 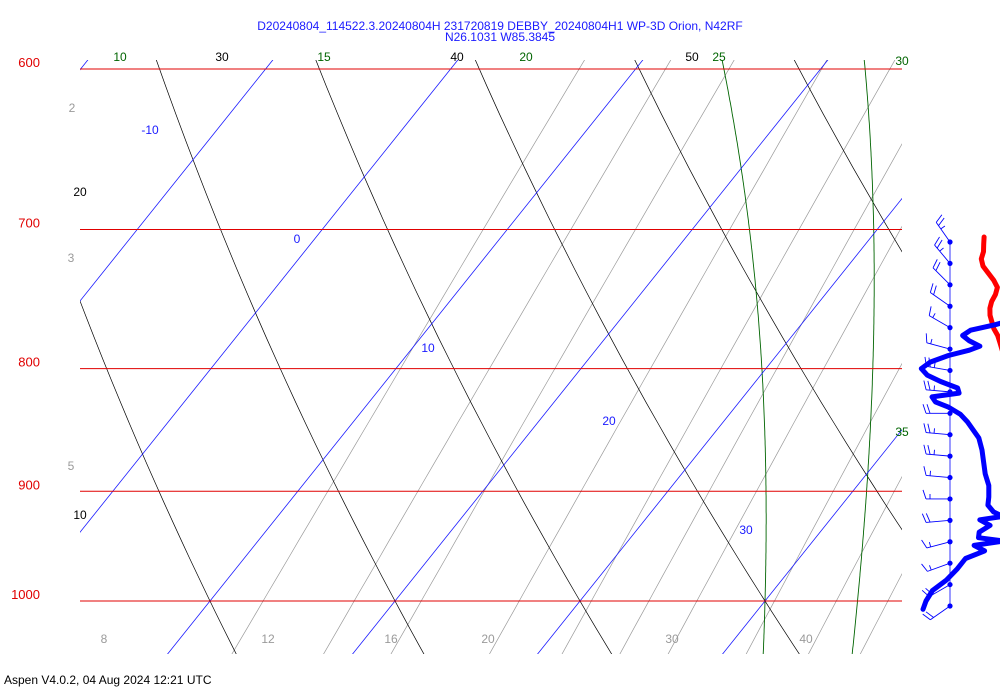 I want to click on chart-subtitle-location: N26.1031 W85.3845, so click(x=500, y=37).